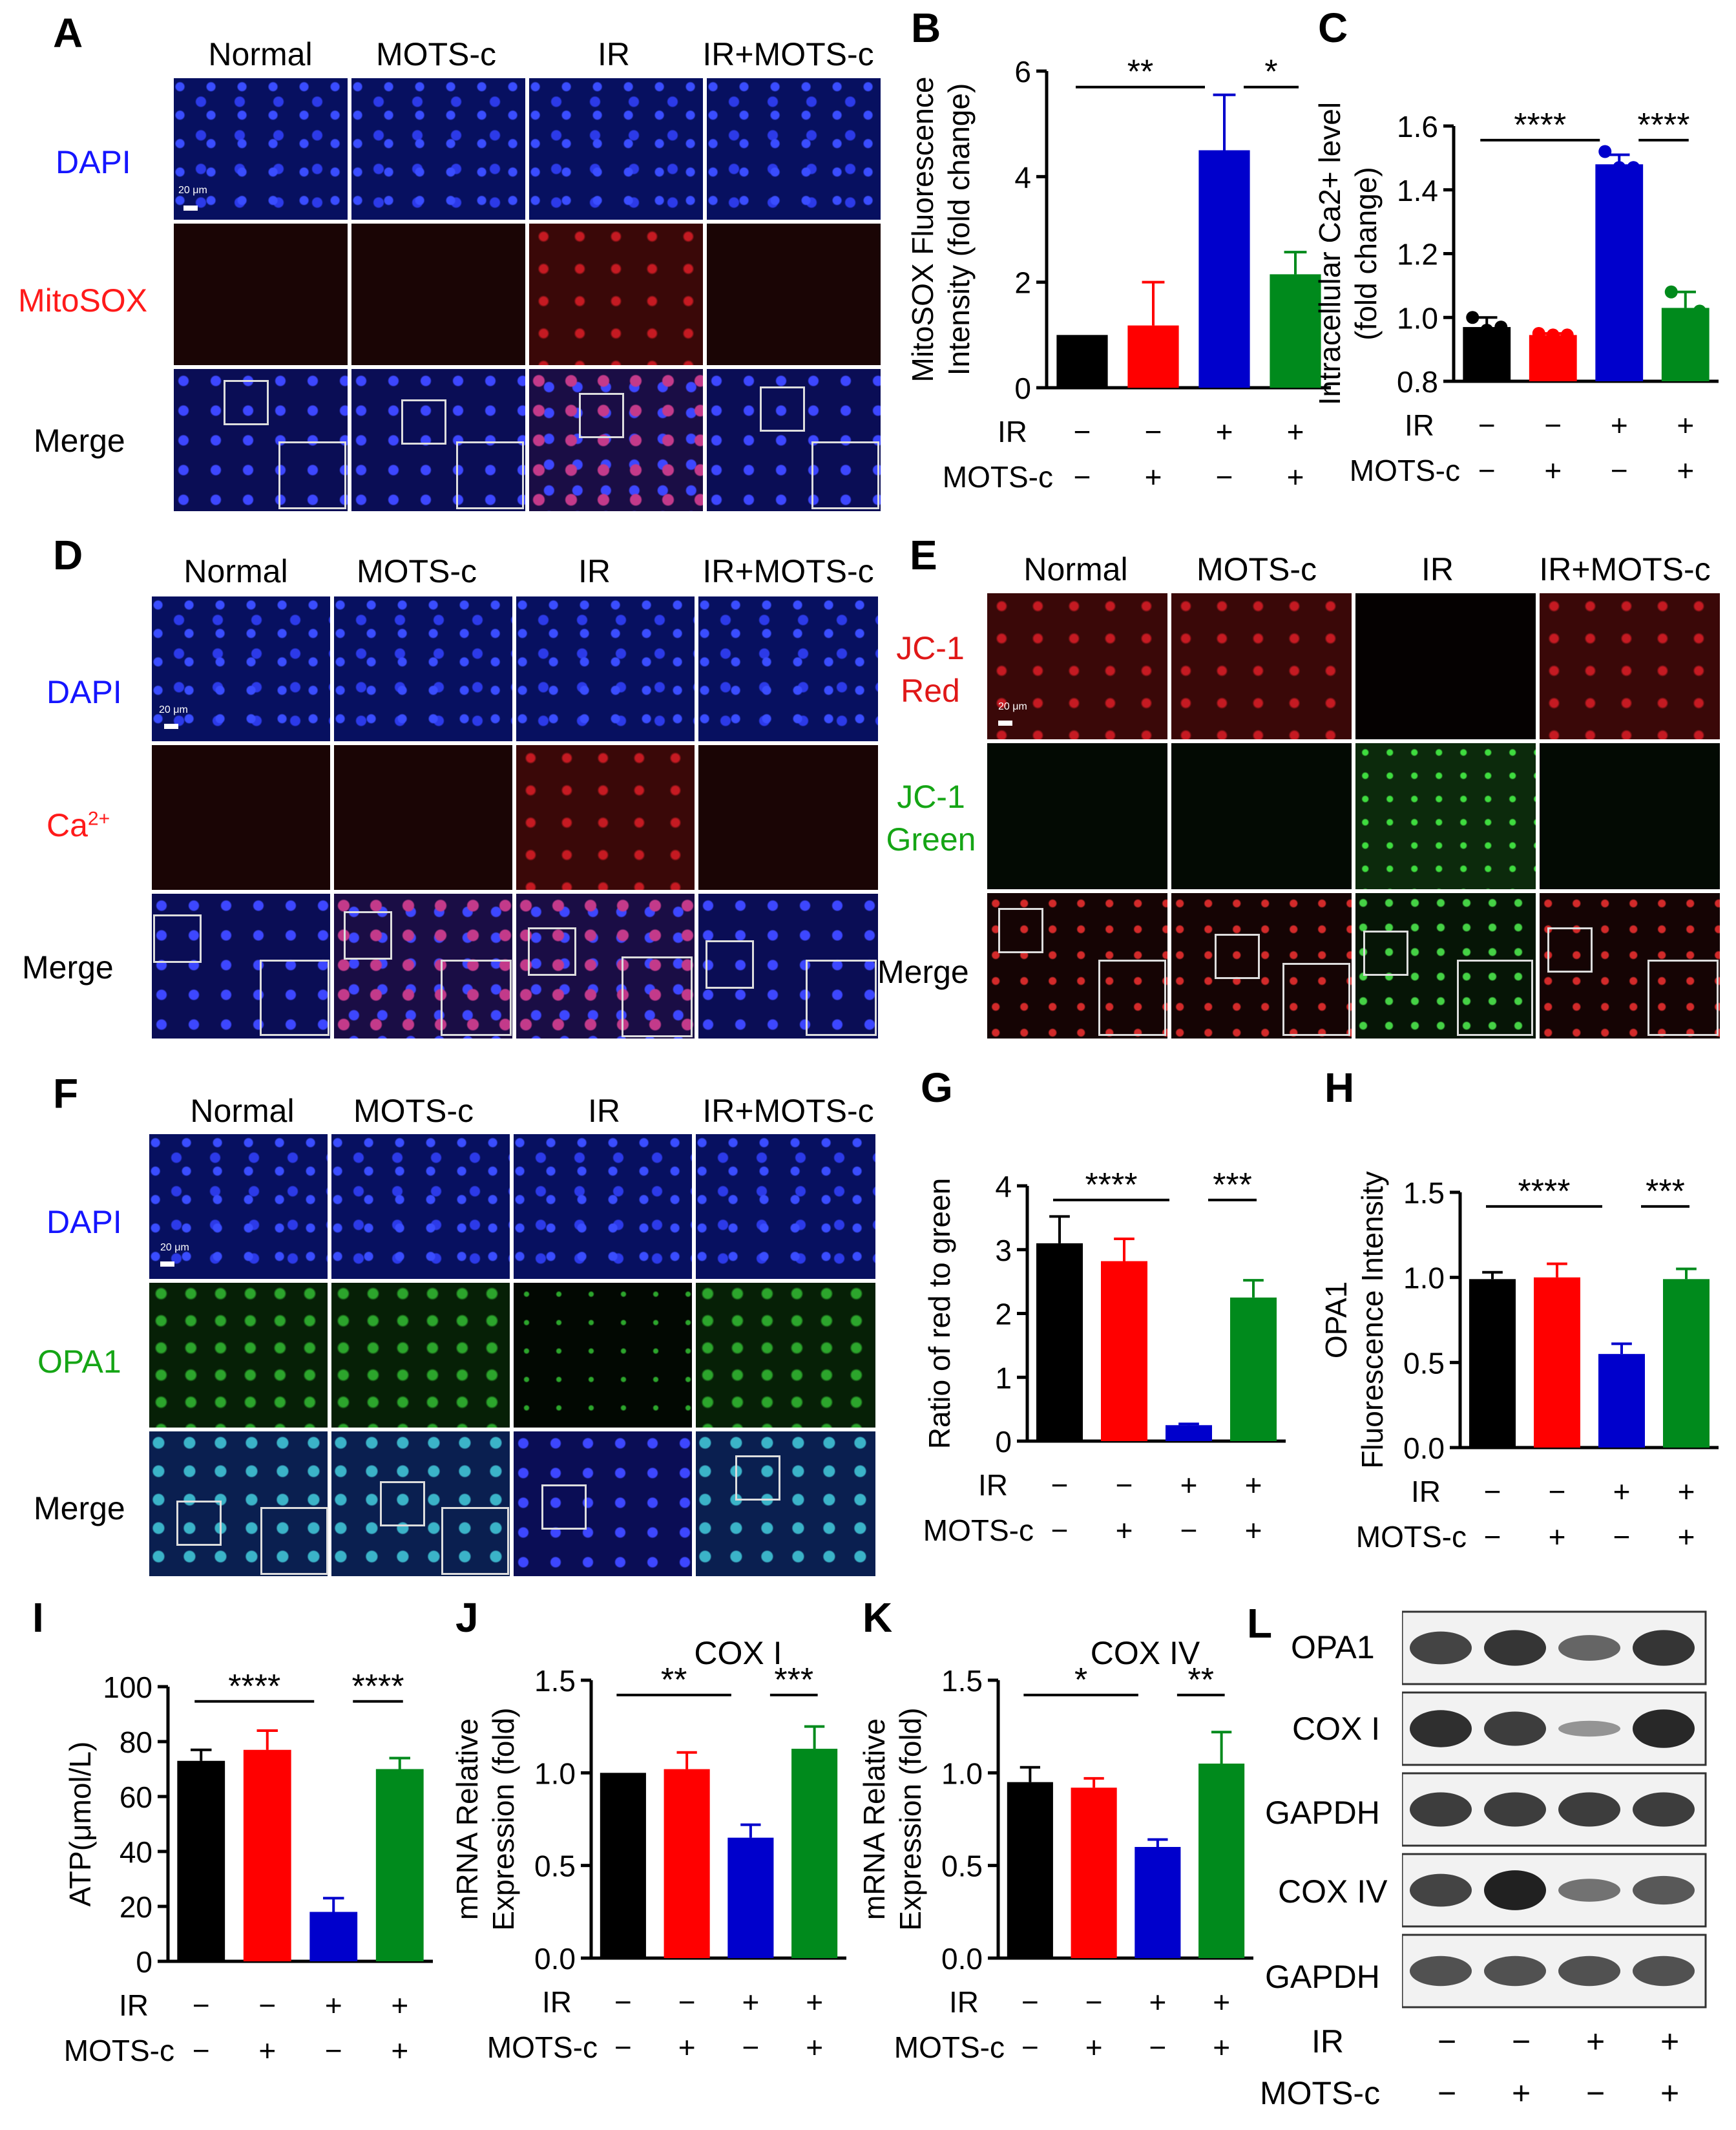 The height and width of the screenshot is (2130, 1736). What do you see at coordinates (1417, 382) in the screenshot?
I see `chart-c-ytick-label: 0.8` at bounding box center [1417, 382].